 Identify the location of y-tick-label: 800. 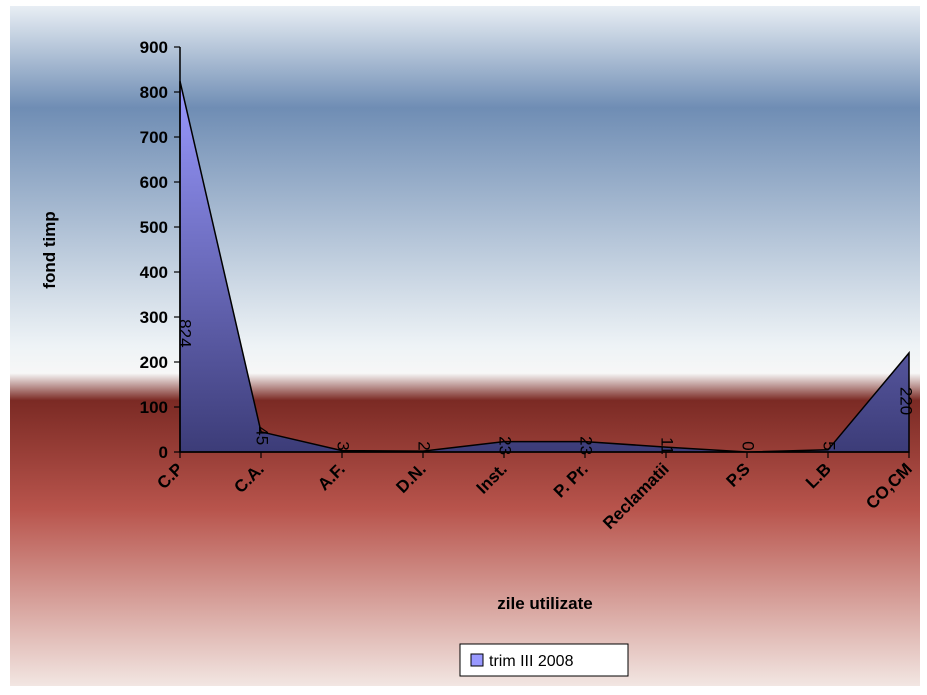
(154, 92).